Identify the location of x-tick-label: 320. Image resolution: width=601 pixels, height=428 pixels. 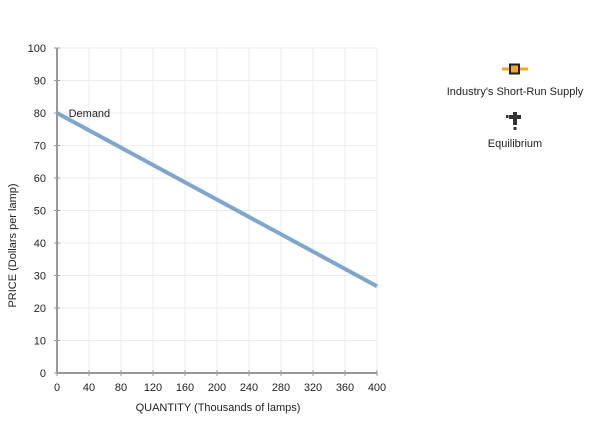
(313, 388).